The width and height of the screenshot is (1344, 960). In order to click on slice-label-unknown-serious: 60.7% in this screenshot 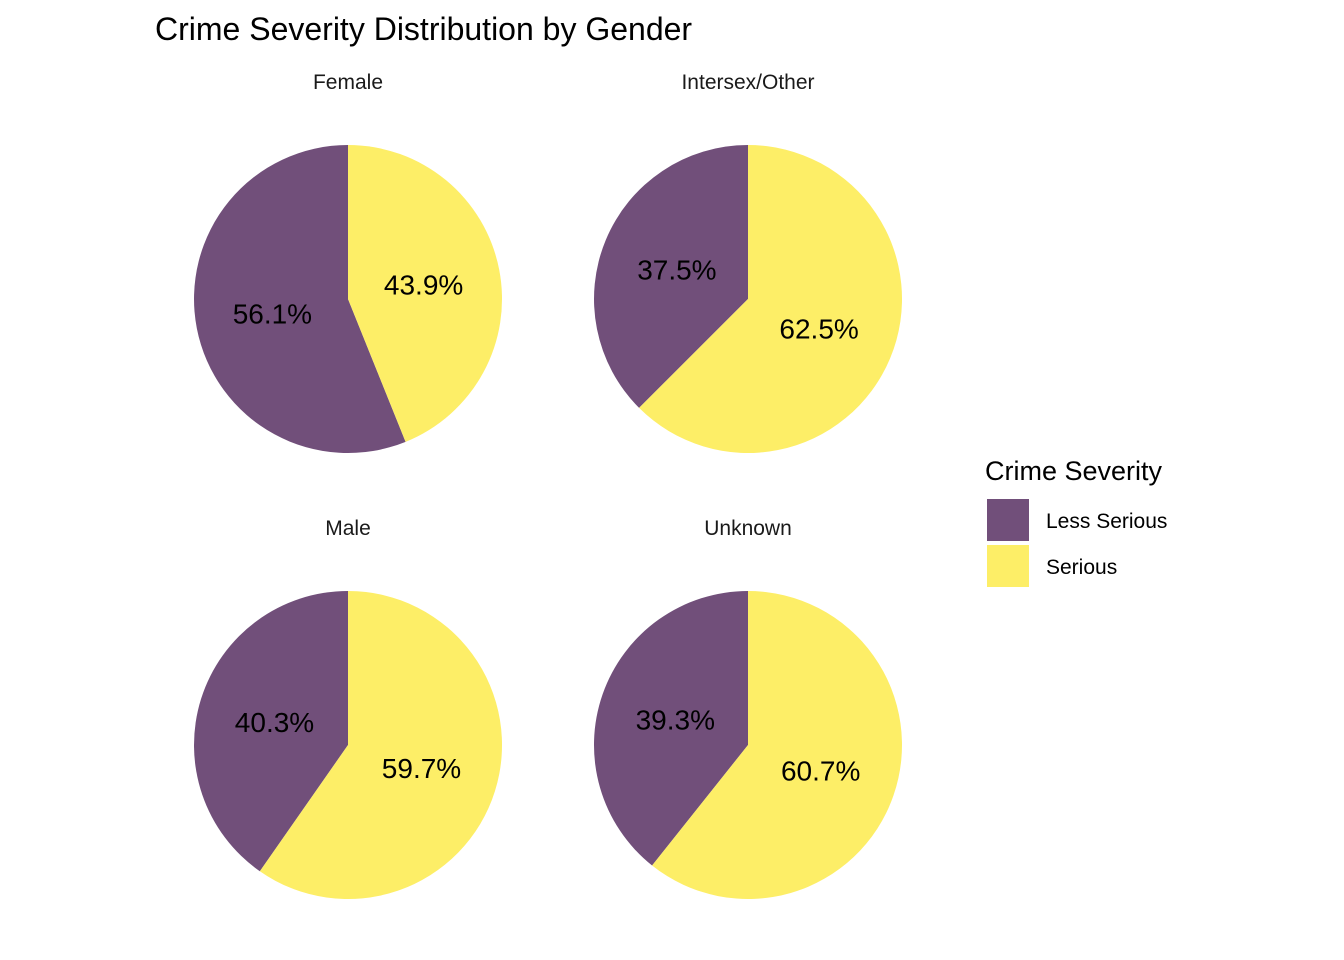, I will do `click(820, 770)`.